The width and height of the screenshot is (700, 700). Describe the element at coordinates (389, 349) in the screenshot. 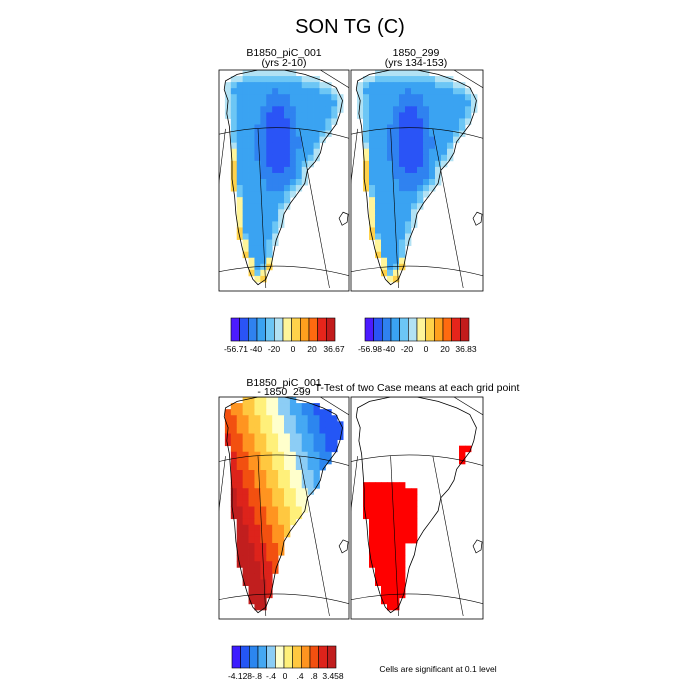

I see `colorbar-tr-tick: -40` at that location.